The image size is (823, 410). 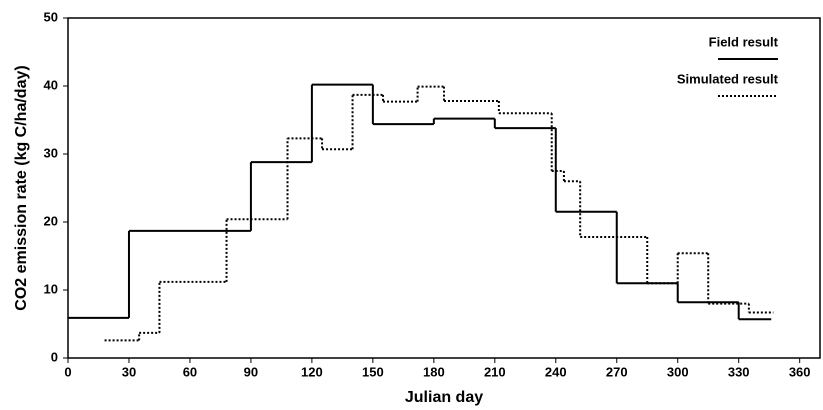 What do you see at coordinates (312, 371) in the screenshot?
I see `x-tick-label: 120` at bounding box center [312, 371].